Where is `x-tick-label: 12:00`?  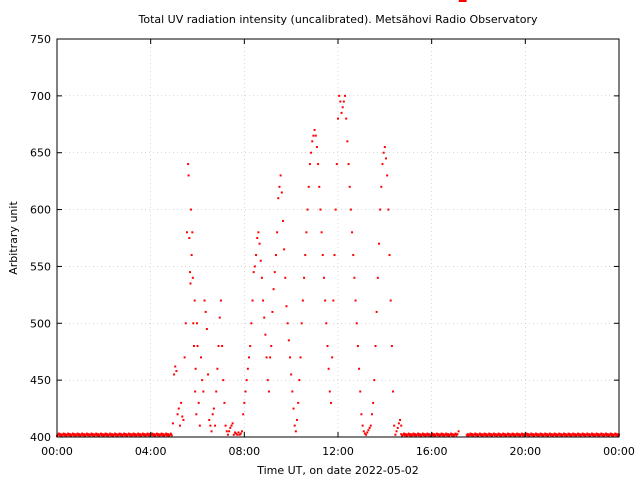 x-tick-label: 12:00 is located at coordinates (338, 451).